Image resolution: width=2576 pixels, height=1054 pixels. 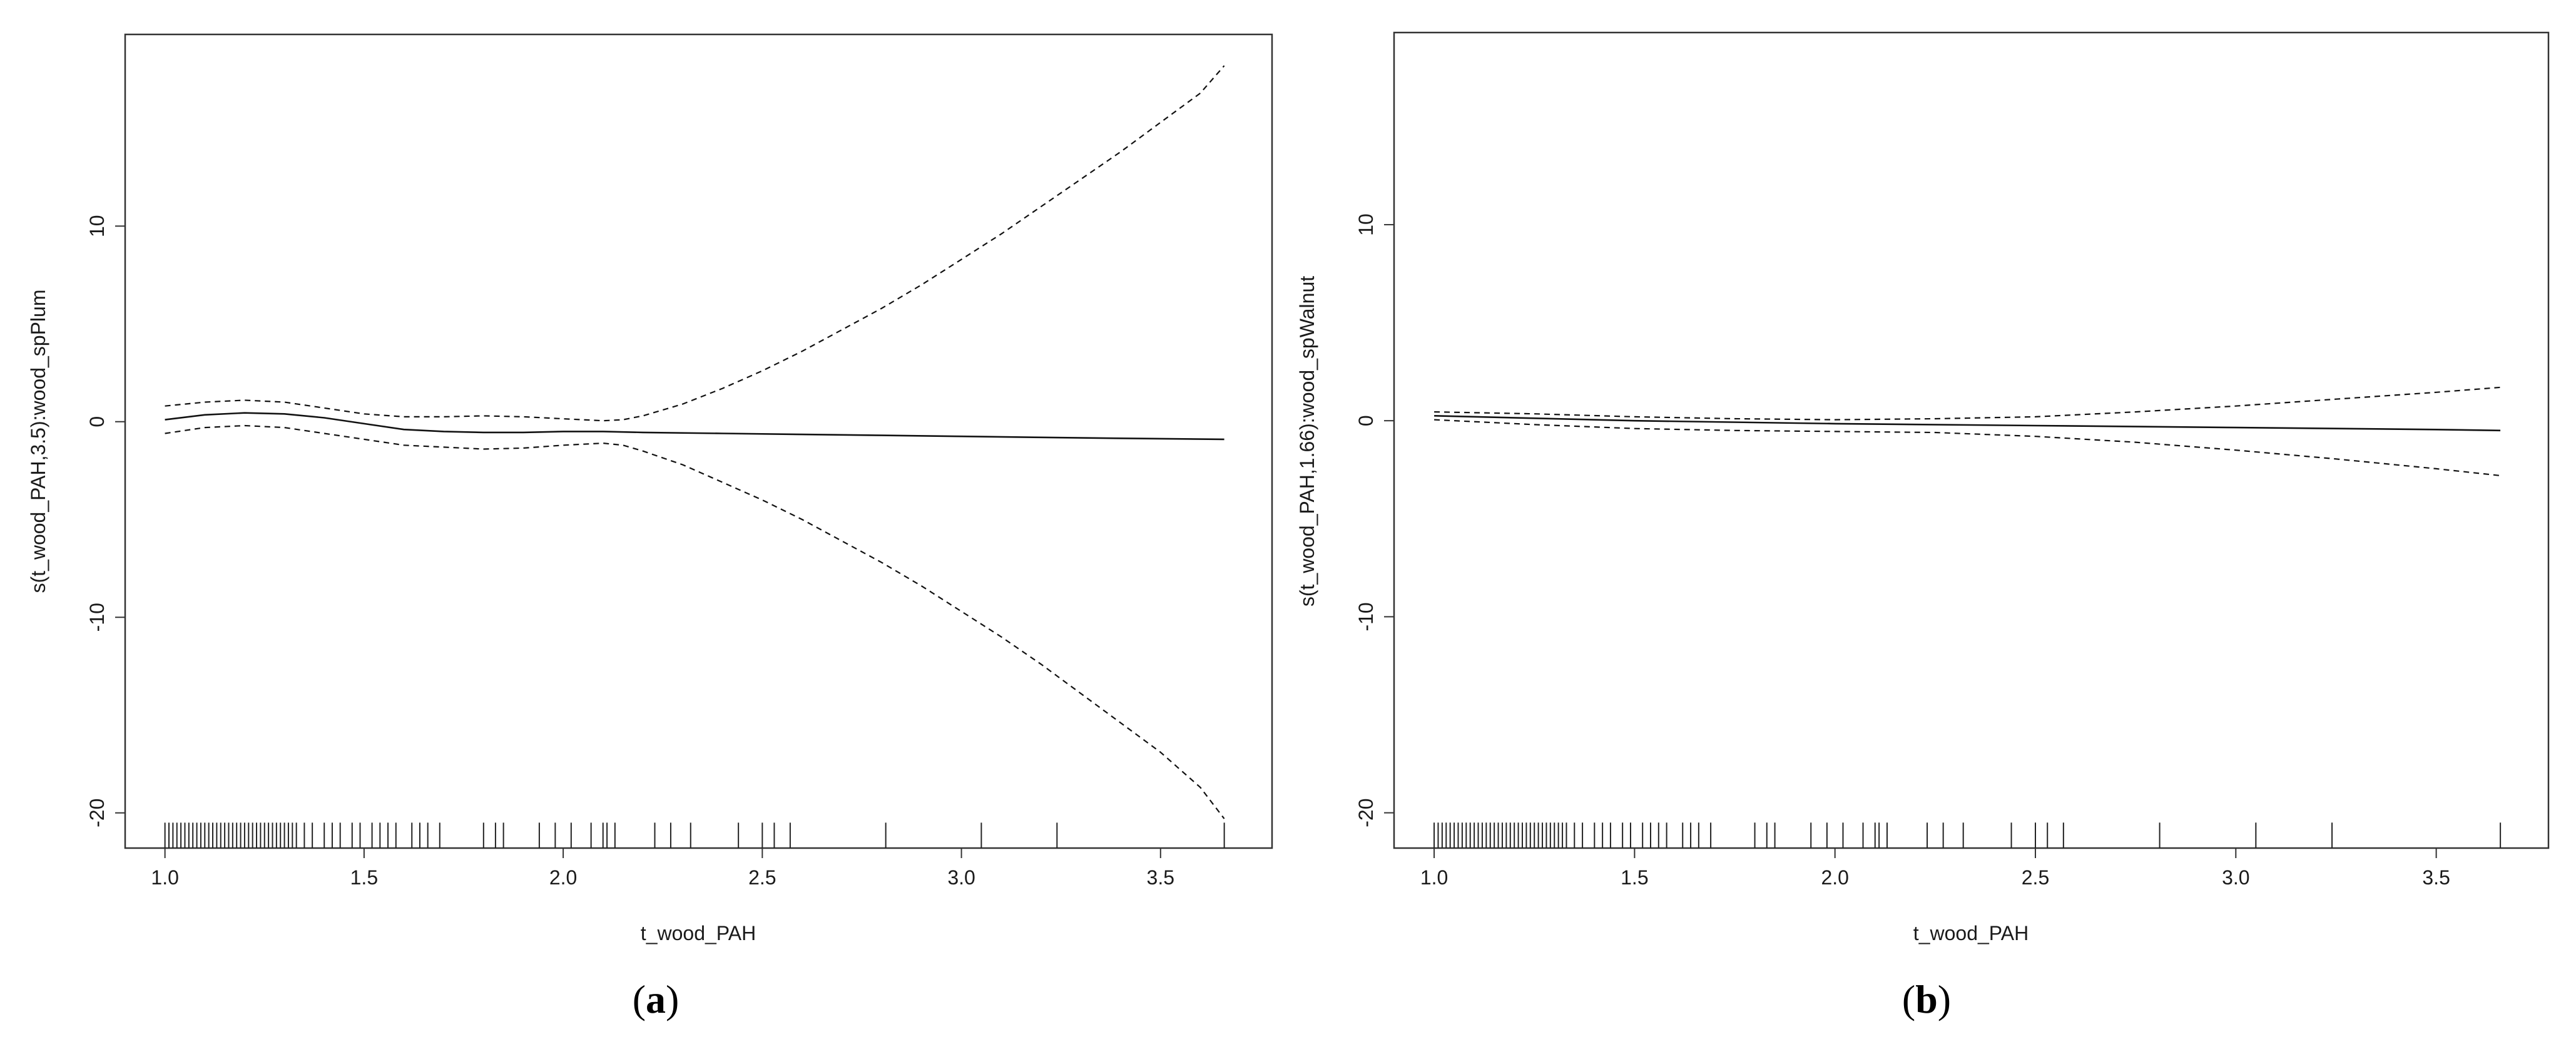 I want to click on caption-letter: b, so click(x=1926, y=999).